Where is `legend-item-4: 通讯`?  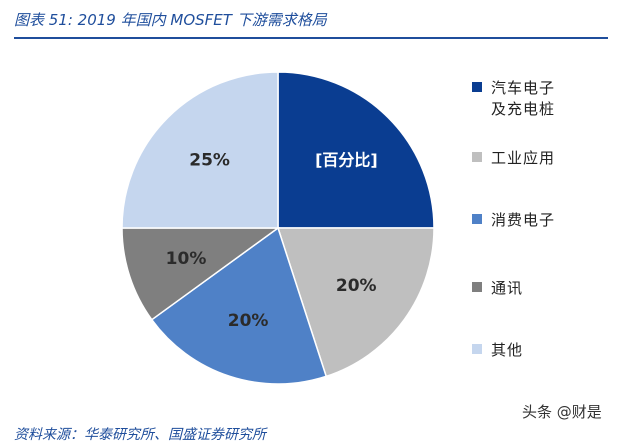 legend-item-4: 通讯 is located at coordinates (497, 288).